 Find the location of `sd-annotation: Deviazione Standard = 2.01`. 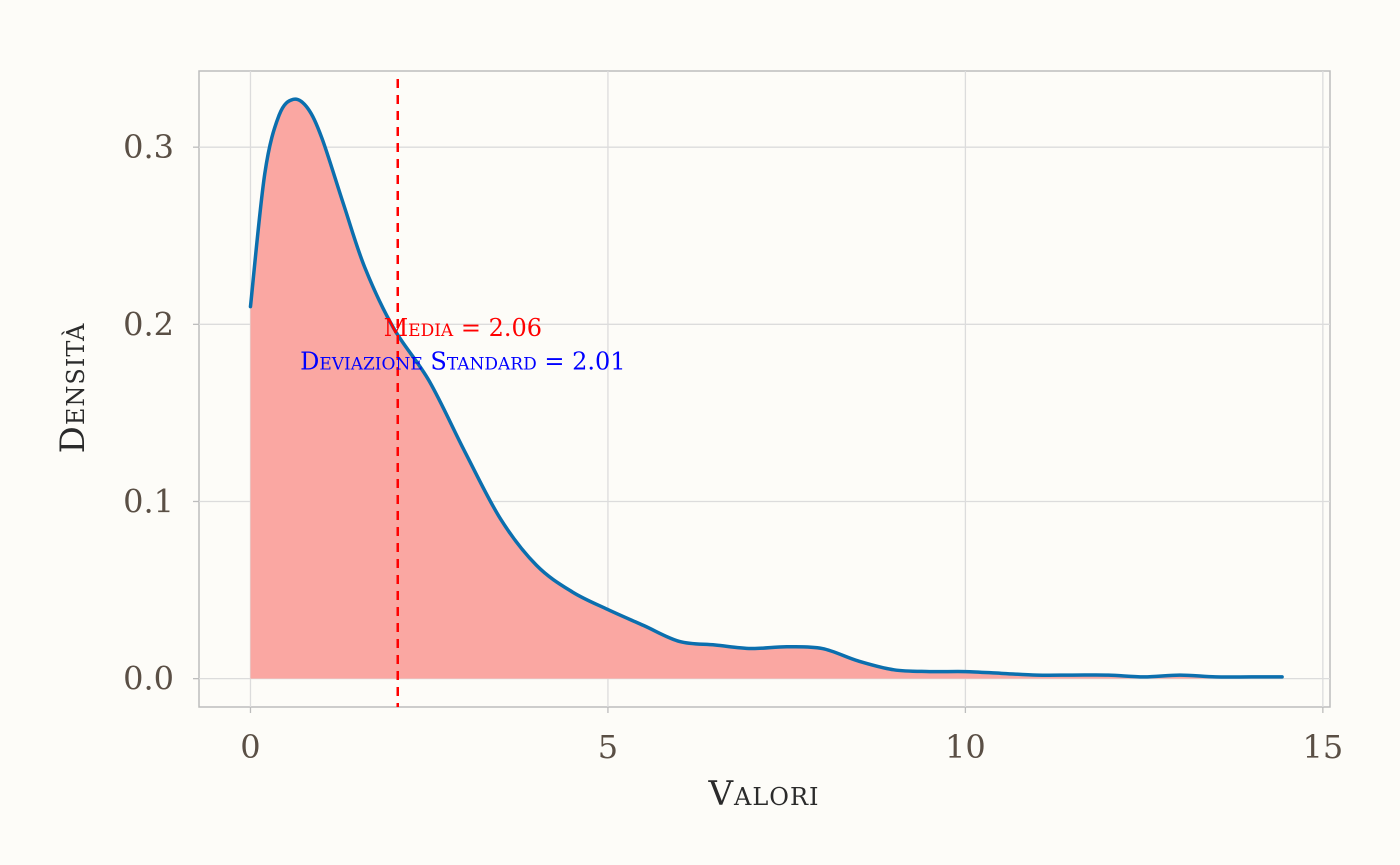

sd-annotation: Deviazione Standard = 2.01 is located at coordinates (462, 362).